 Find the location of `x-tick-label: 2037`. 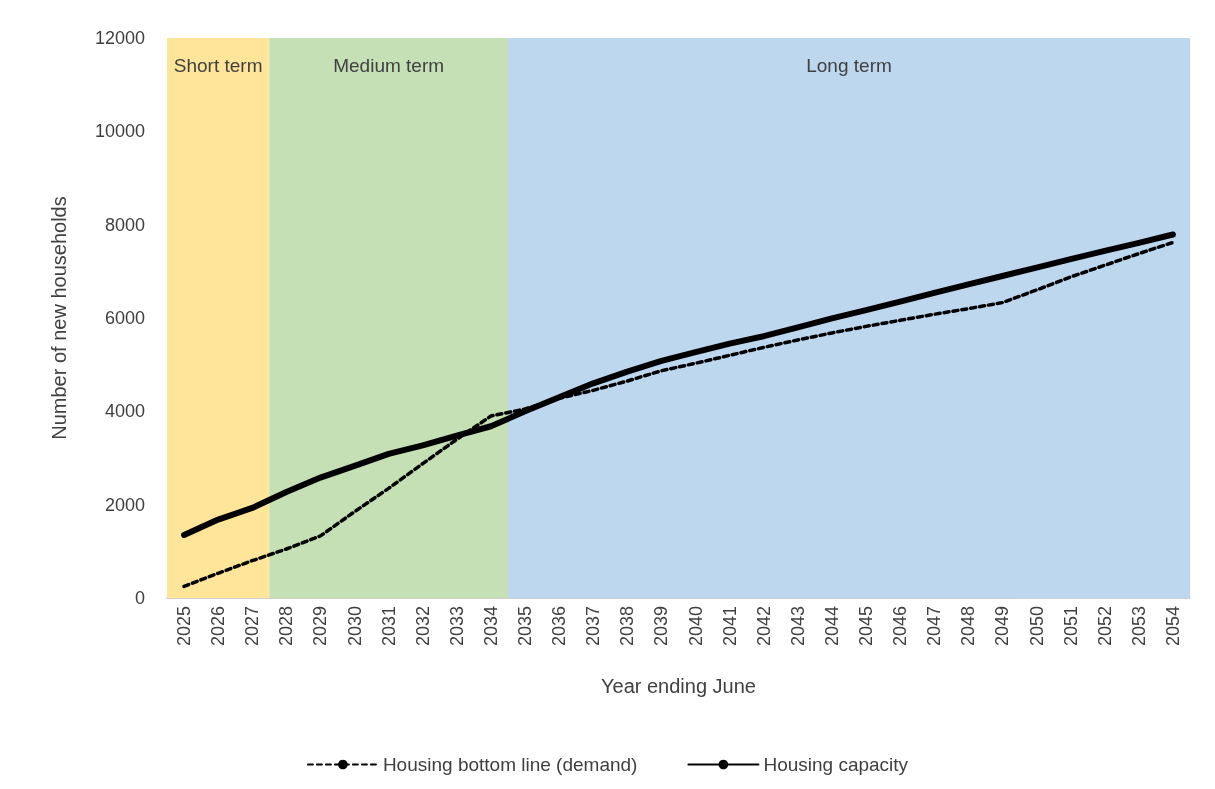

x-tick-label: 2037 is located at coordinates (593, 626).